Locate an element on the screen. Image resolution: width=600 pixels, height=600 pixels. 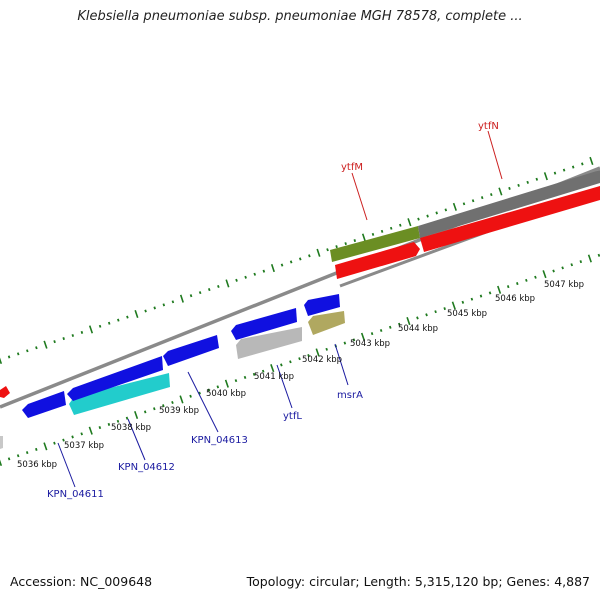
gene-label-ytfN: ytfN is located at coordinates (488, 126).